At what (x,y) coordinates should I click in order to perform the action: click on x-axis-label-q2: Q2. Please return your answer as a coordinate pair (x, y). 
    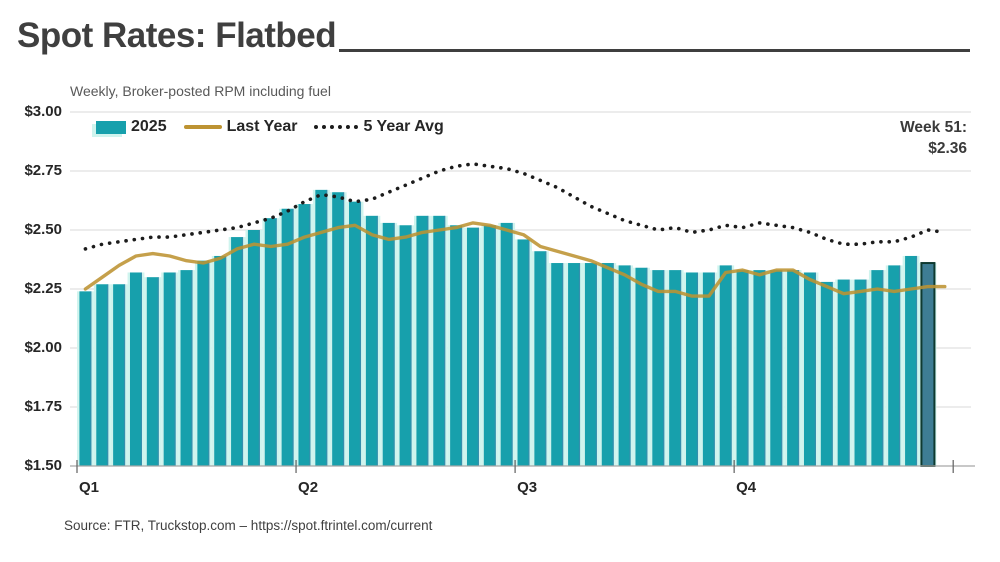
    Looking at the image, I should click on (308, 487).